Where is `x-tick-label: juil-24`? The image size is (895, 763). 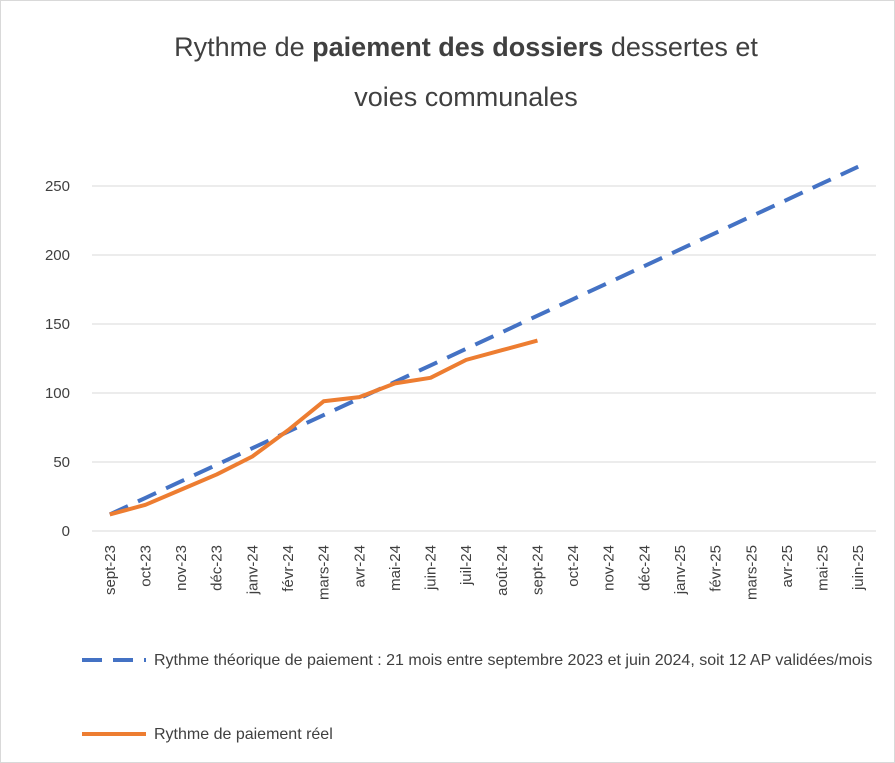 x-tick-label: juil-24 is located at coordinates (466, 565).